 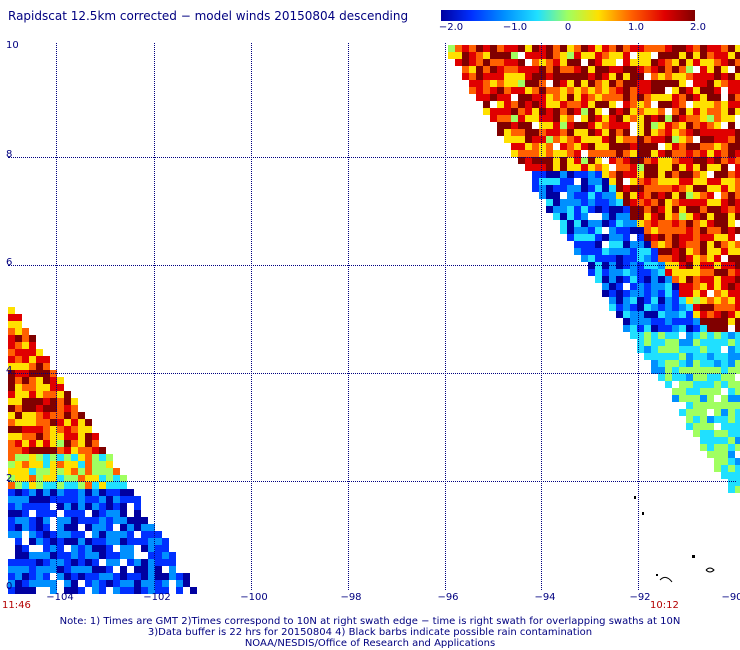 I want to click on lat-label: 0, so click(x=9, y=586).